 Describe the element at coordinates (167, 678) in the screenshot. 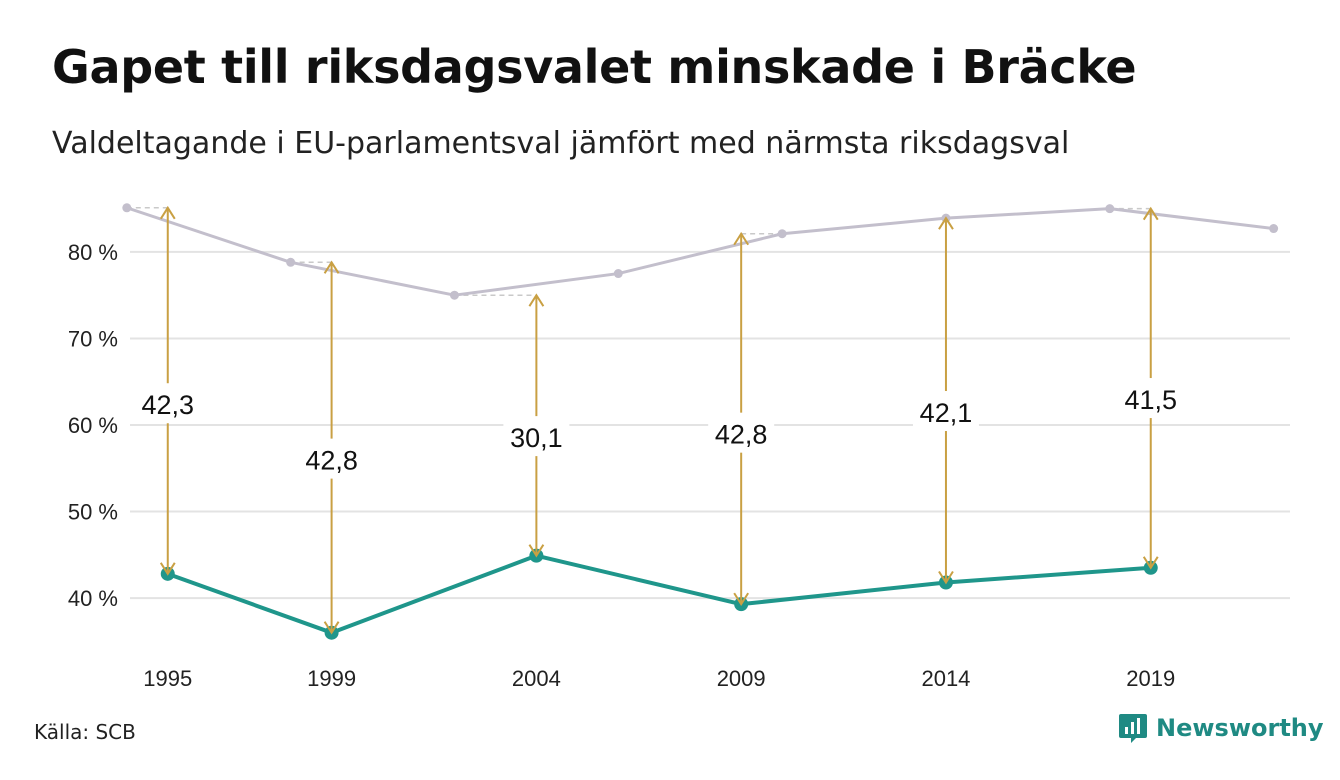

I see `x-tick-label: 1995` at that location.